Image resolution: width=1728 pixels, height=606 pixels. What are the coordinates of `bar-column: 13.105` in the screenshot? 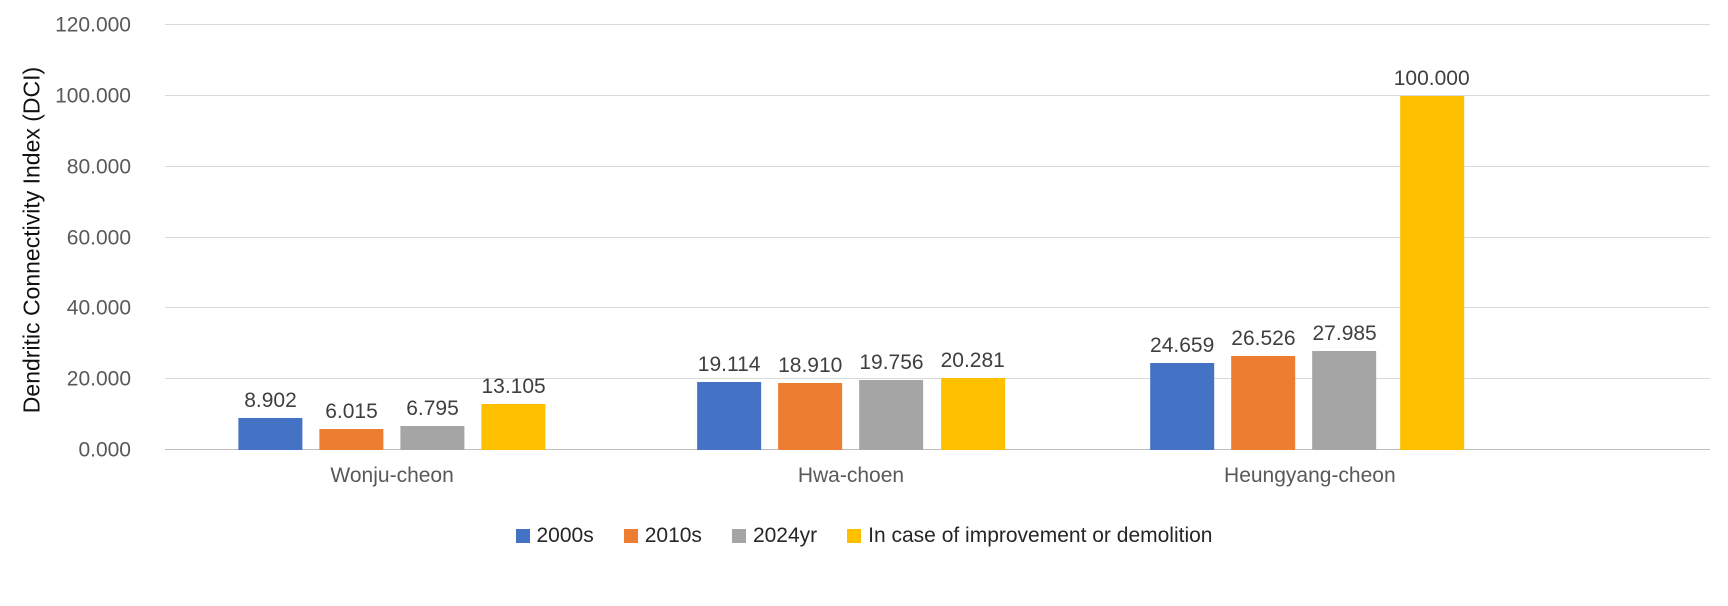 It's located at (513, 237).